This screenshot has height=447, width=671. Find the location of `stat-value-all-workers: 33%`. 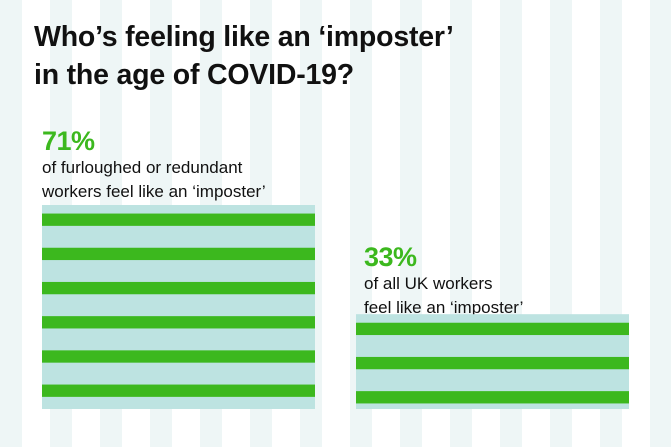

stat-value-all-workers: 33% is located at coordinates (390, 257).